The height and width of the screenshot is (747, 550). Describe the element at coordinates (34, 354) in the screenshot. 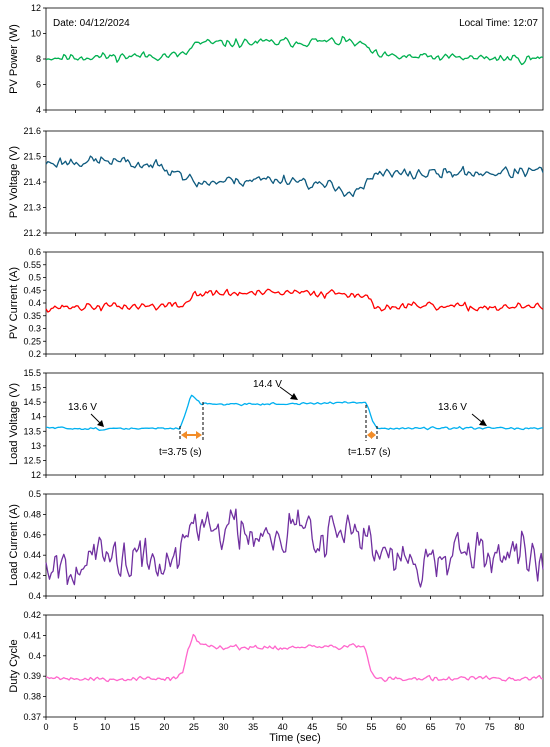

I see `y-tick-label: 0.2` at that location.